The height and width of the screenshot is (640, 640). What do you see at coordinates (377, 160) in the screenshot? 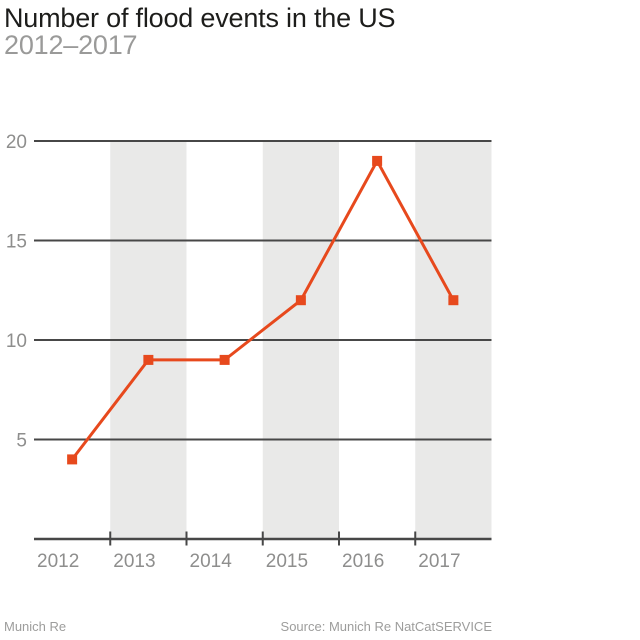
I see `data-point-2016` at bounding box center [377, 160].